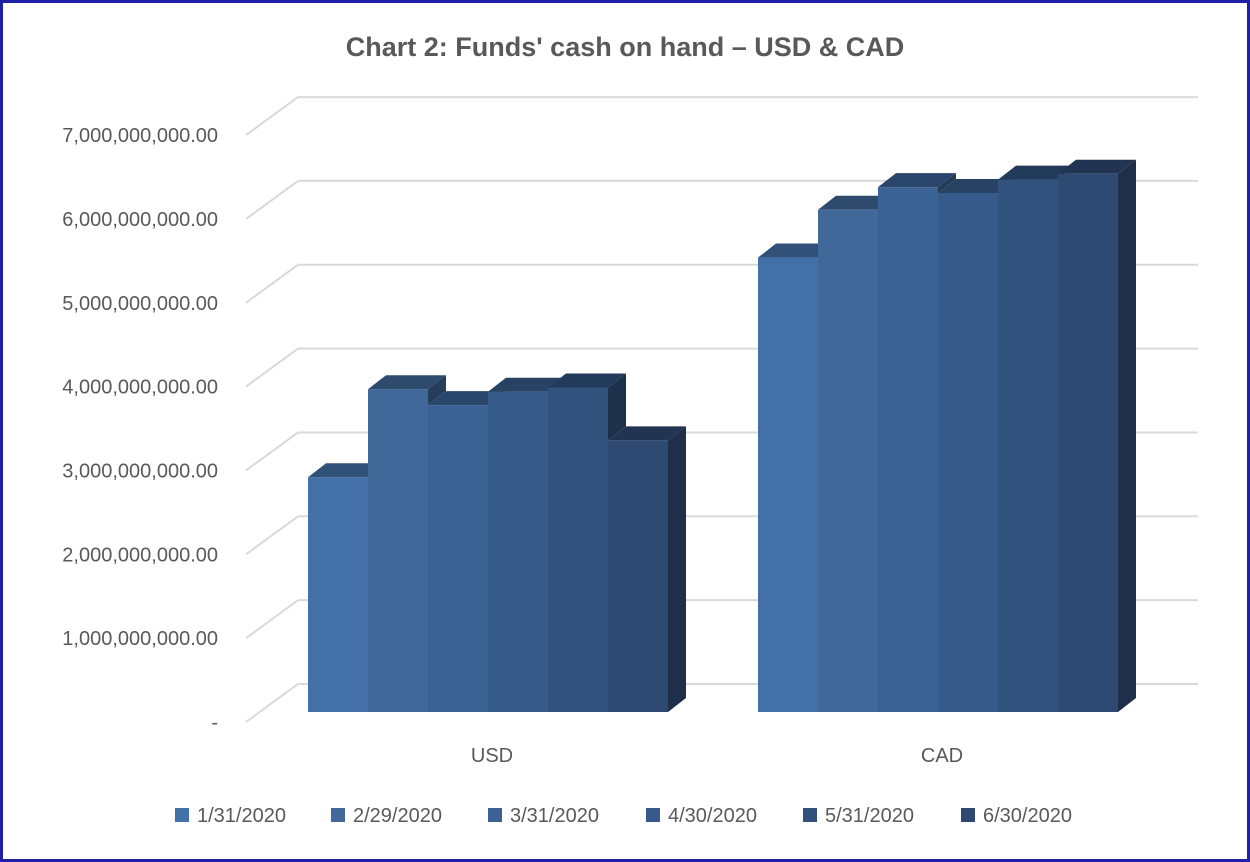 The height and width of the screenshot is (862, 1250). Describe the element at coordinates (140, 220) in the screenshot. I see `y-tick-label: 6,000,000,000.00` at that location.